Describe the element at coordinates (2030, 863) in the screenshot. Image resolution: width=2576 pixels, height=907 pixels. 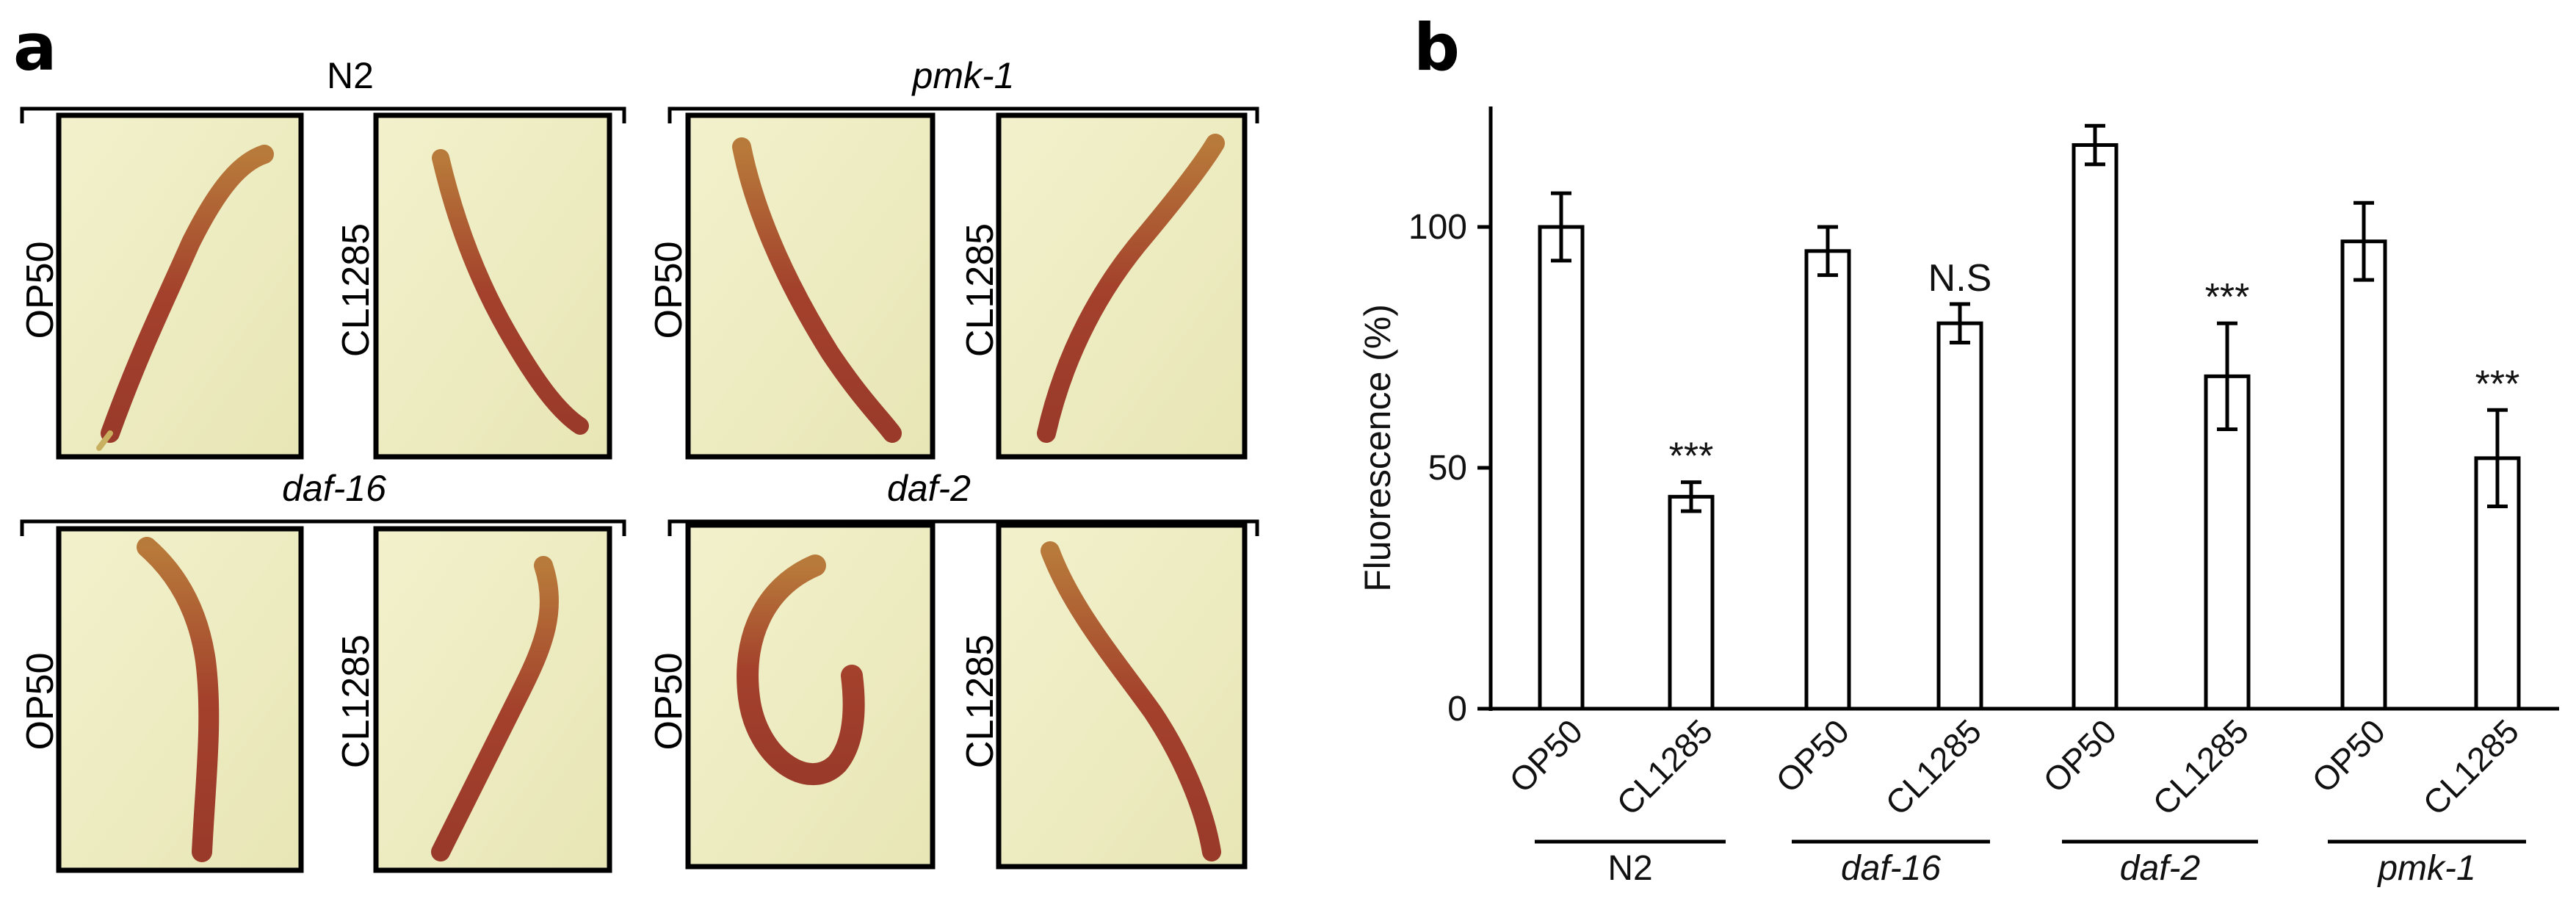
I see `group-labels: N2 daf-16 daf-2 pmk-1` at that location.